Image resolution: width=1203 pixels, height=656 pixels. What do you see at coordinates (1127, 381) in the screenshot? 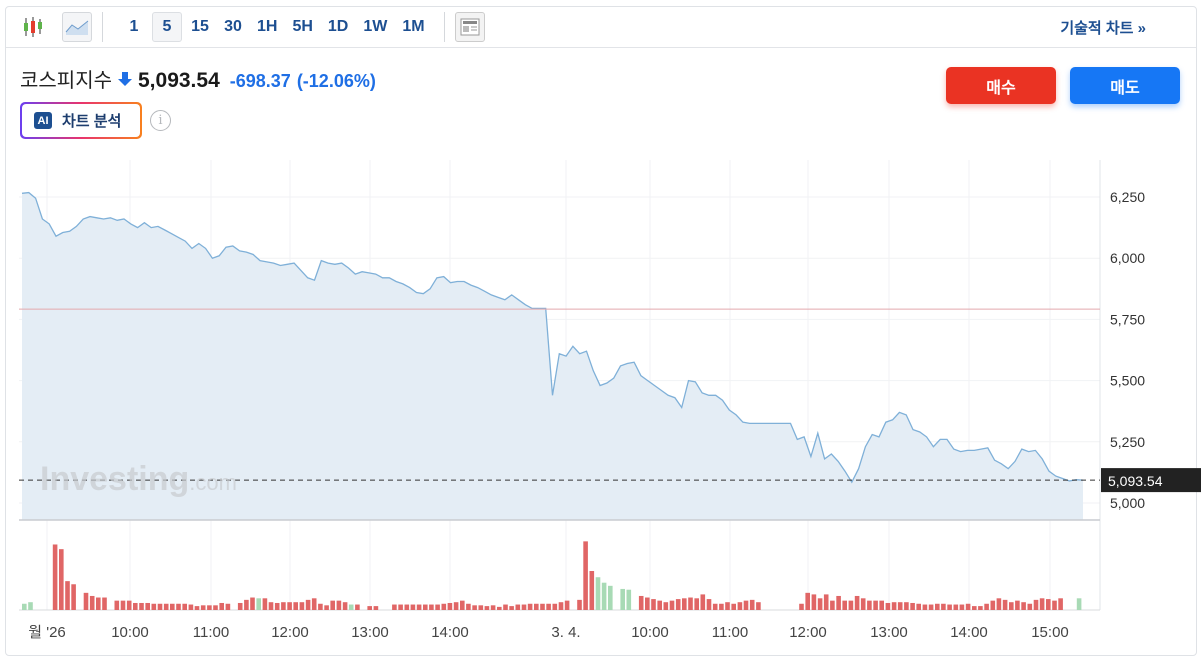
I see `y-tick-label: 5,500` at bounding box center [1127, 381].